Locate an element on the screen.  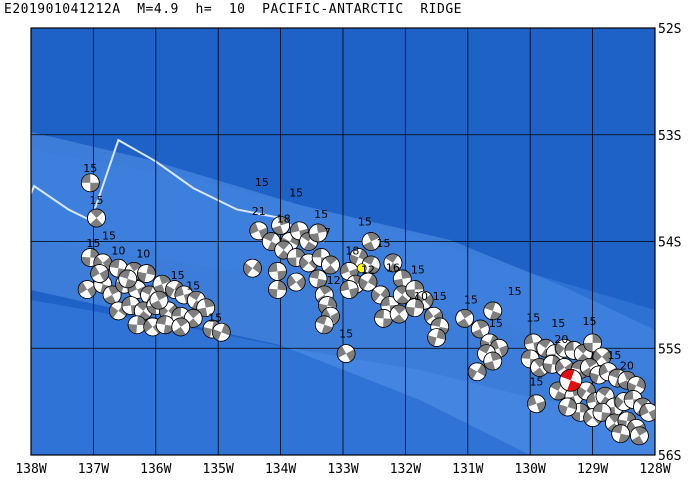
latitude-tick-label: 53S is located at coordinates (669, 136).